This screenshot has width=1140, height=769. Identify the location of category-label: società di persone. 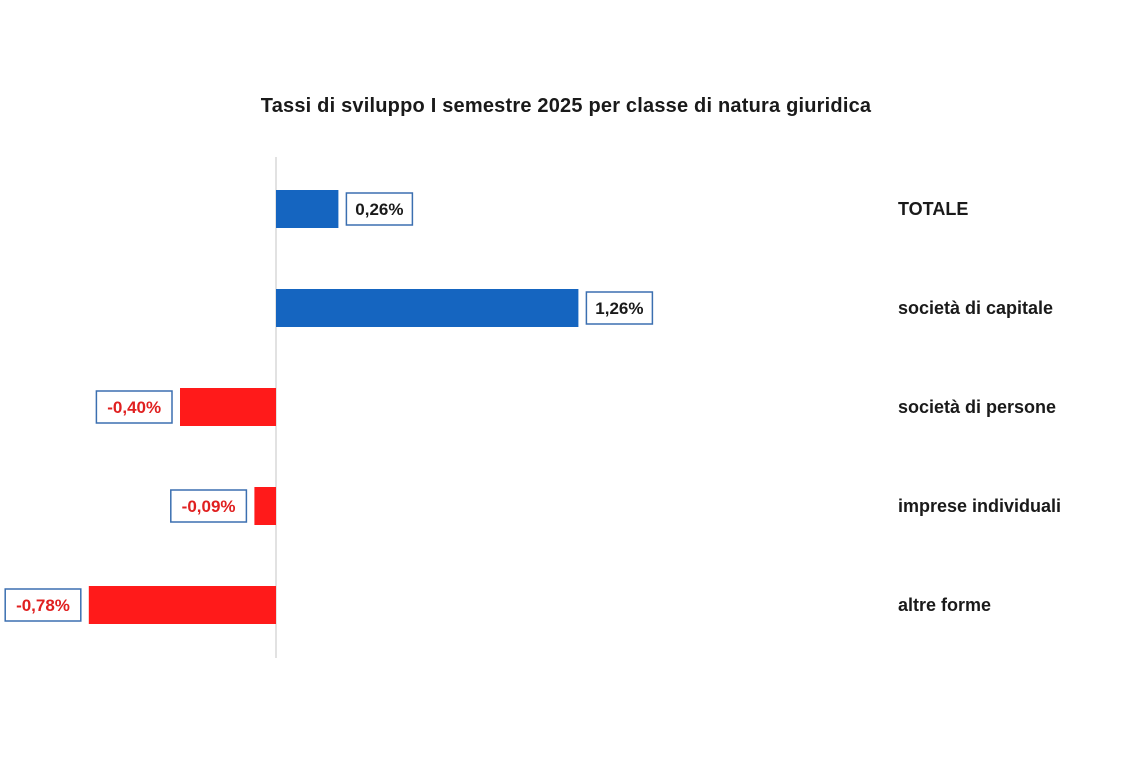
(977, 407).